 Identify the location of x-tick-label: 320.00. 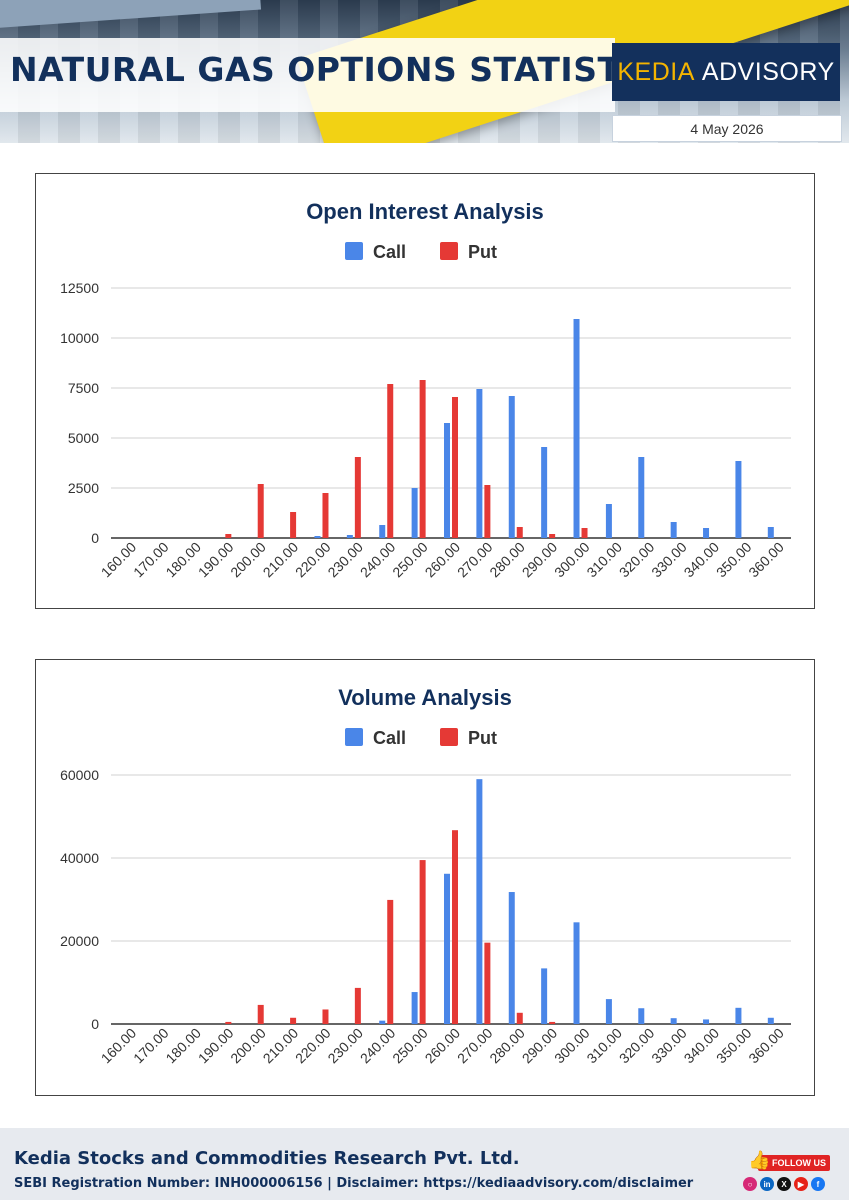
(637, 1046).